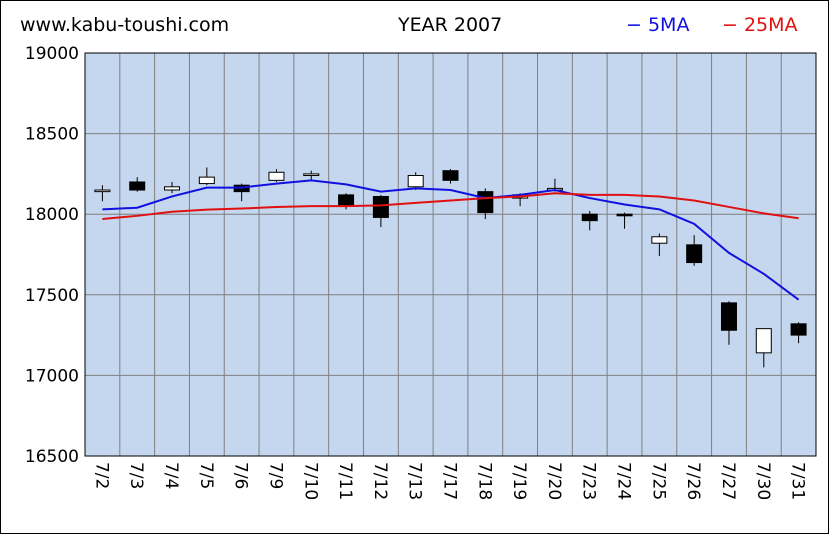  Describe the element at coordinates (380, 481) in the screenshot. I see `x-tick-label: 7/12` at that location.